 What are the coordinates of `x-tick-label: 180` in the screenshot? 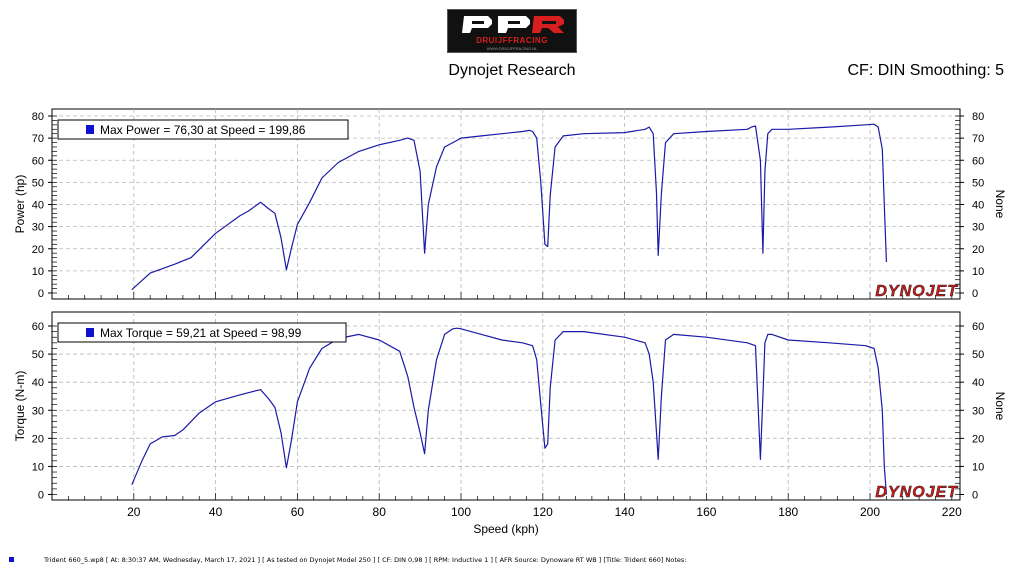 It's located at (788, 512).